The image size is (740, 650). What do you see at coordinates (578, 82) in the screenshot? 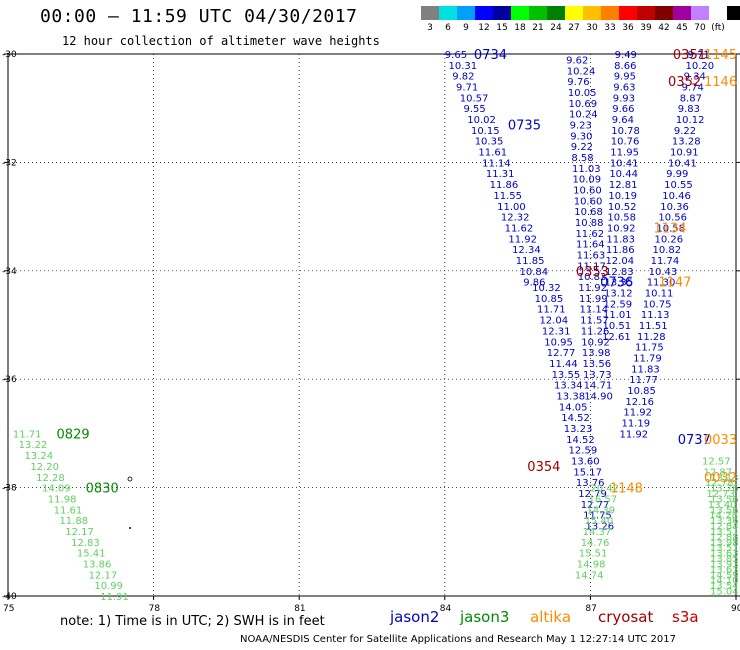
I see `wave-height-value: 9.76` at bounding box center [578, 82].